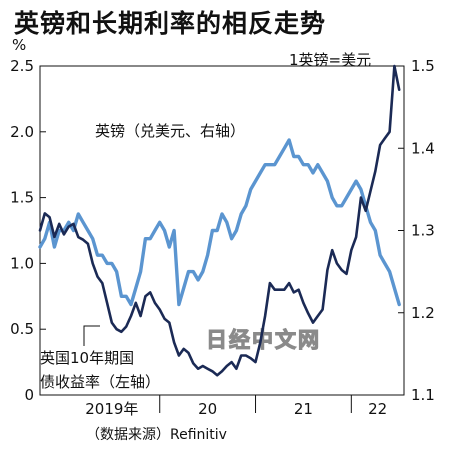 This screenshot has width=450, height=450. I want to click on data-source: （数据来源）Refinitiv, so click(156, 435).